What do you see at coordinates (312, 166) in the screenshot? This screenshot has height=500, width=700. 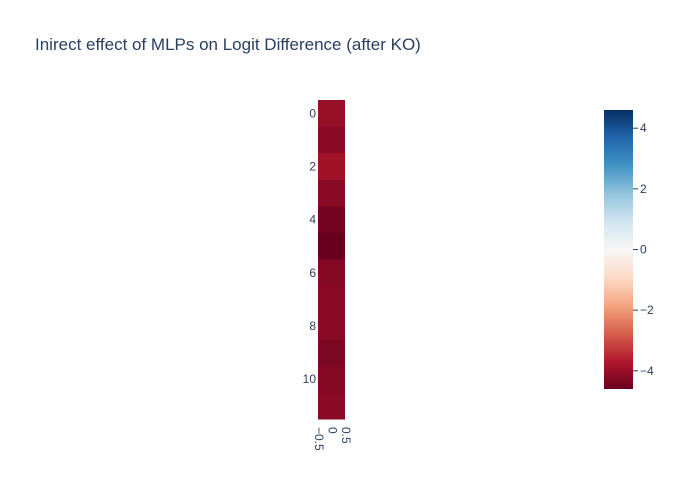 I see `y-tick-label: 2` at bounding box center [312, 166].